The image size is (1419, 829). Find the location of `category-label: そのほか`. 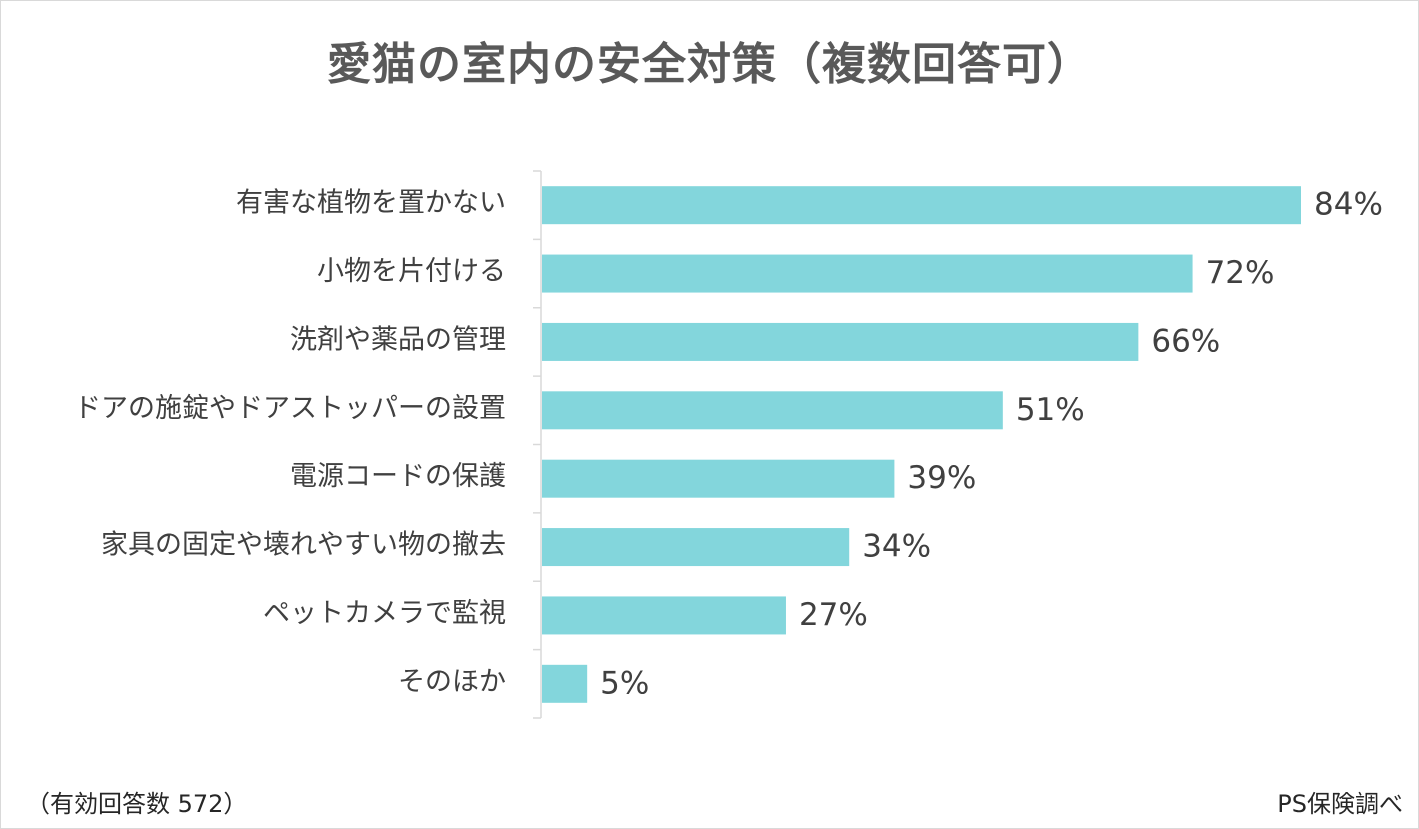

category-label: そのほか is located at coordinates (452, 681).